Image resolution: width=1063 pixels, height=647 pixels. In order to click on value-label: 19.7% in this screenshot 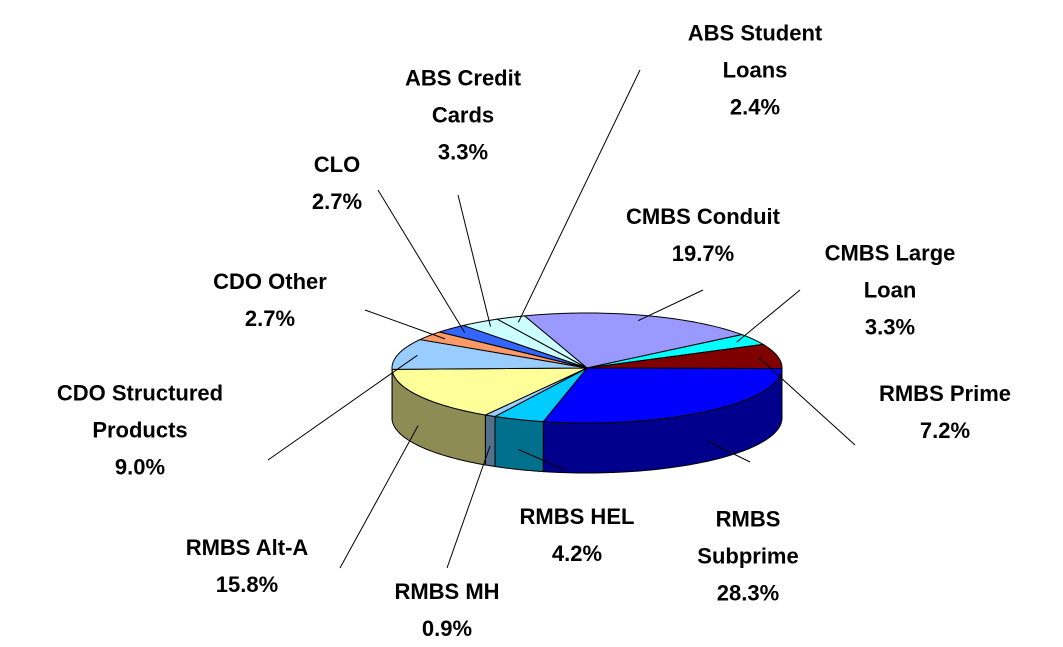, I will do `click(703, 253)`.